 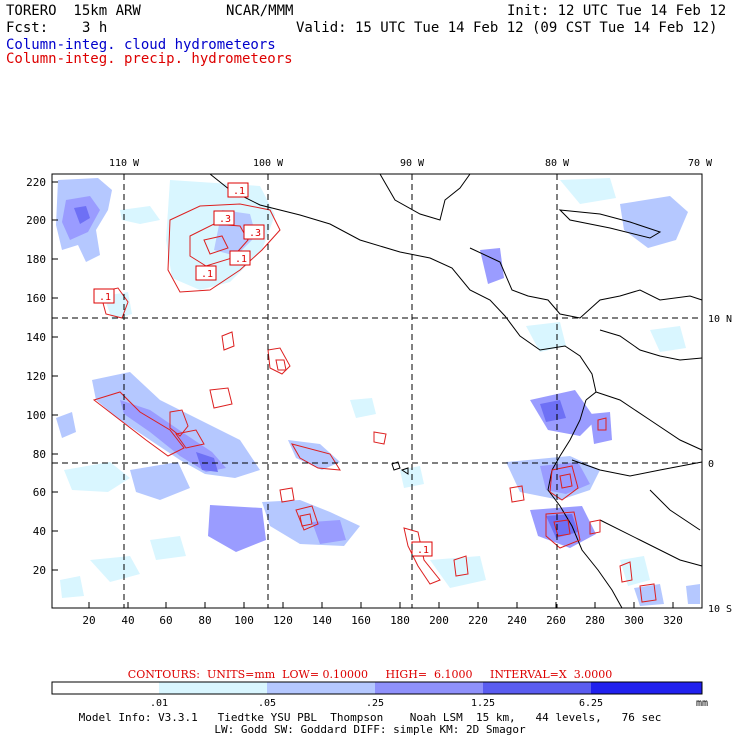 What do you see at coordinates (411, 163) in the screenshot?
I see `top-lon-labels: 110 W 100 W 90 W 80 W 70 W` at bounding box center [411, 163].